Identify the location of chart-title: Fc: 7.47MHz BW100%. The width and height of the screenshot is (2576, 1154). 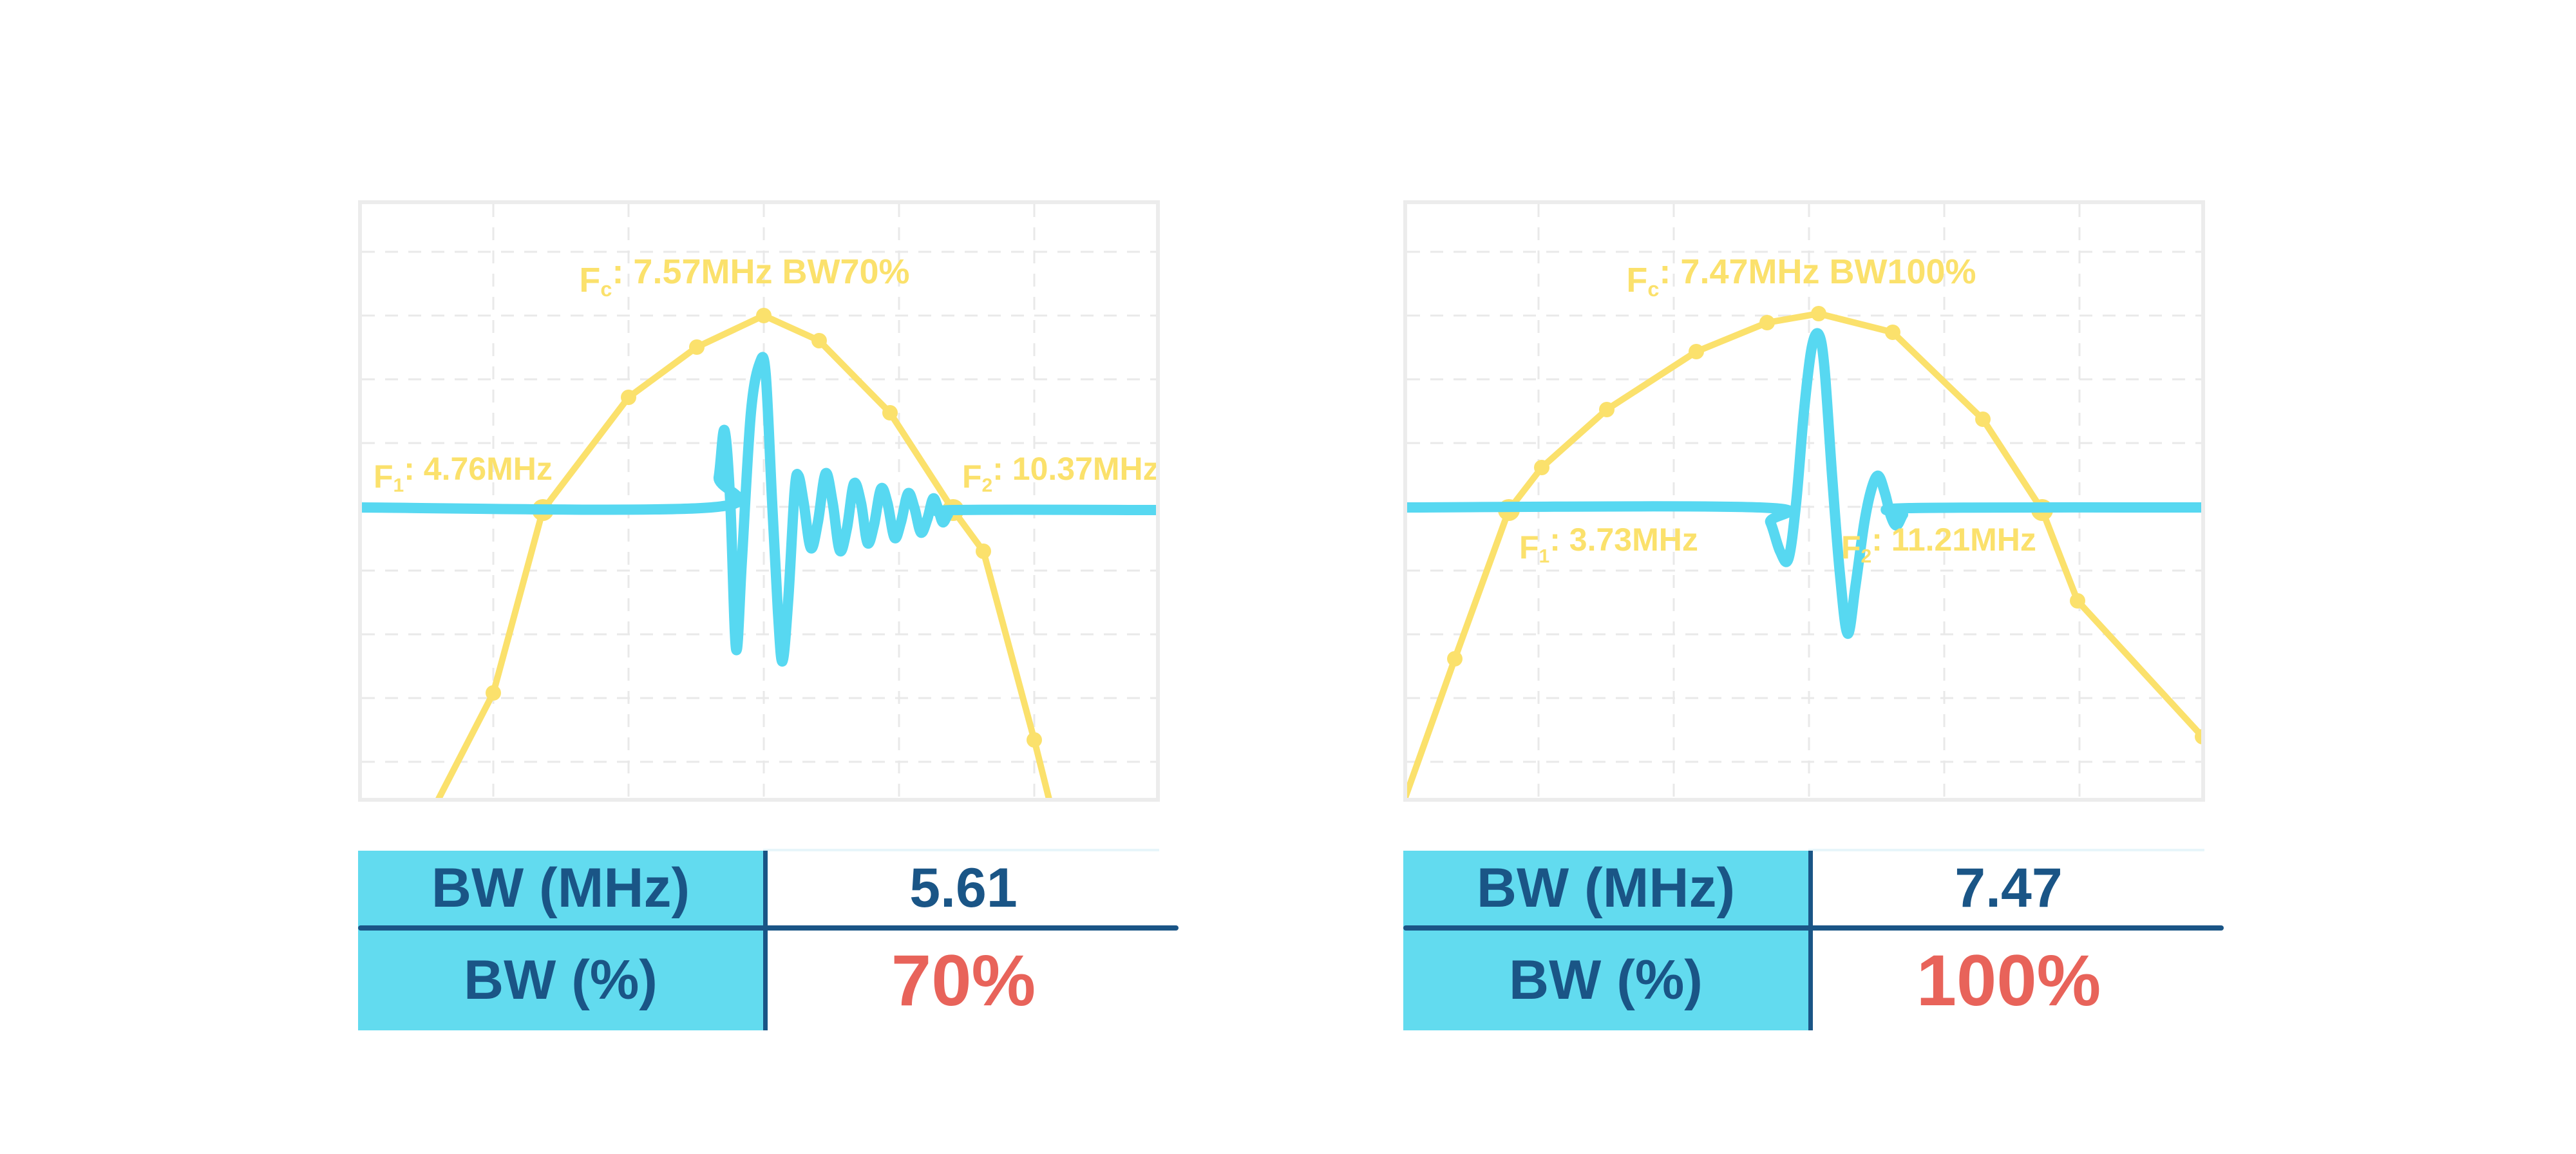
(1801, 276).